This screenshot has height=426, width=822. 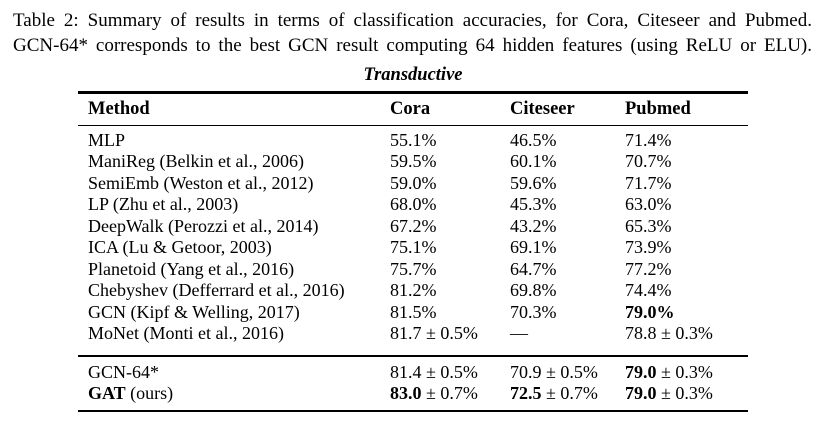 I want to click on table-group-title: Transductive, so click(x=413, y=75).